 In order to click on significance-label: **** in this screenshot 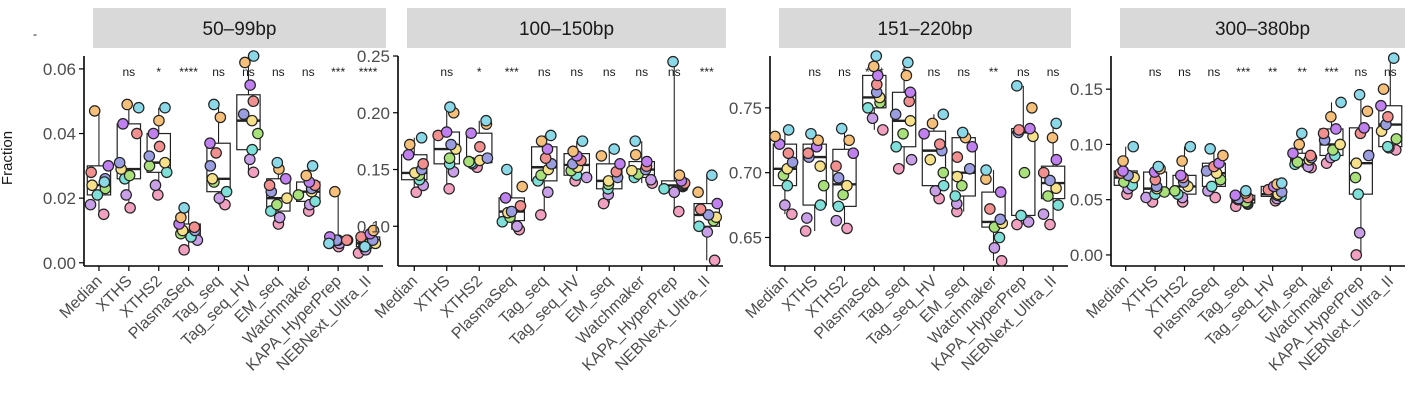, I will do `click(188, 72)`.